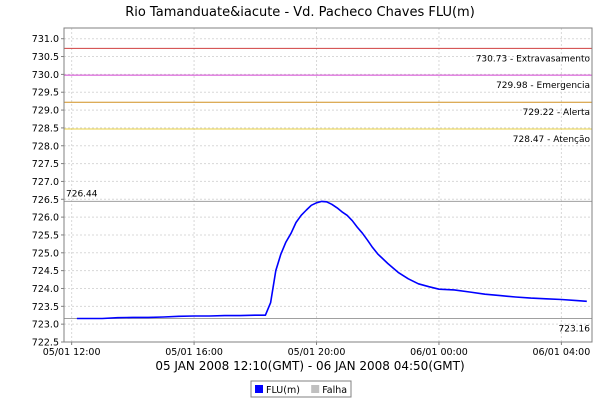 The image size is (600, 400). Describe the element at coordinates (45, 93) in the screenshot. I see `y-tick-label: 729.5` at that location.